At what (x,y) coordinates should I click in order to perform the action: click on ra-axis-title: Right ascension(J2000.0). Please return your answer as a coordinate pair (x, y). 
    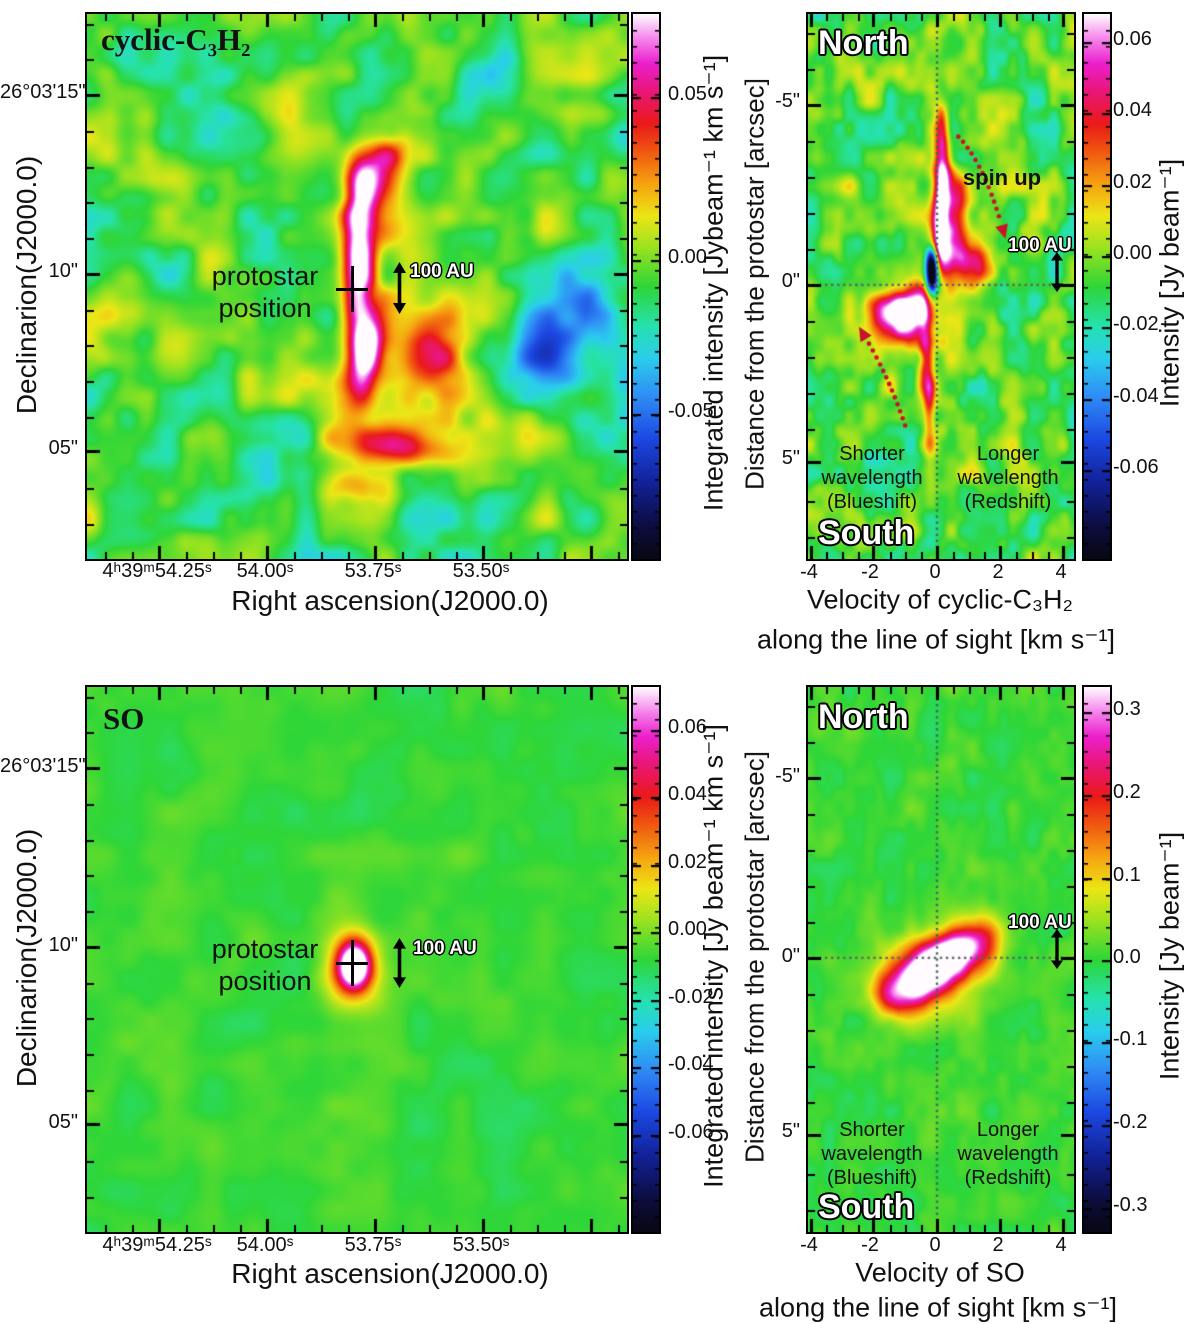
    Looking at the image, I should click on (390, 1273).